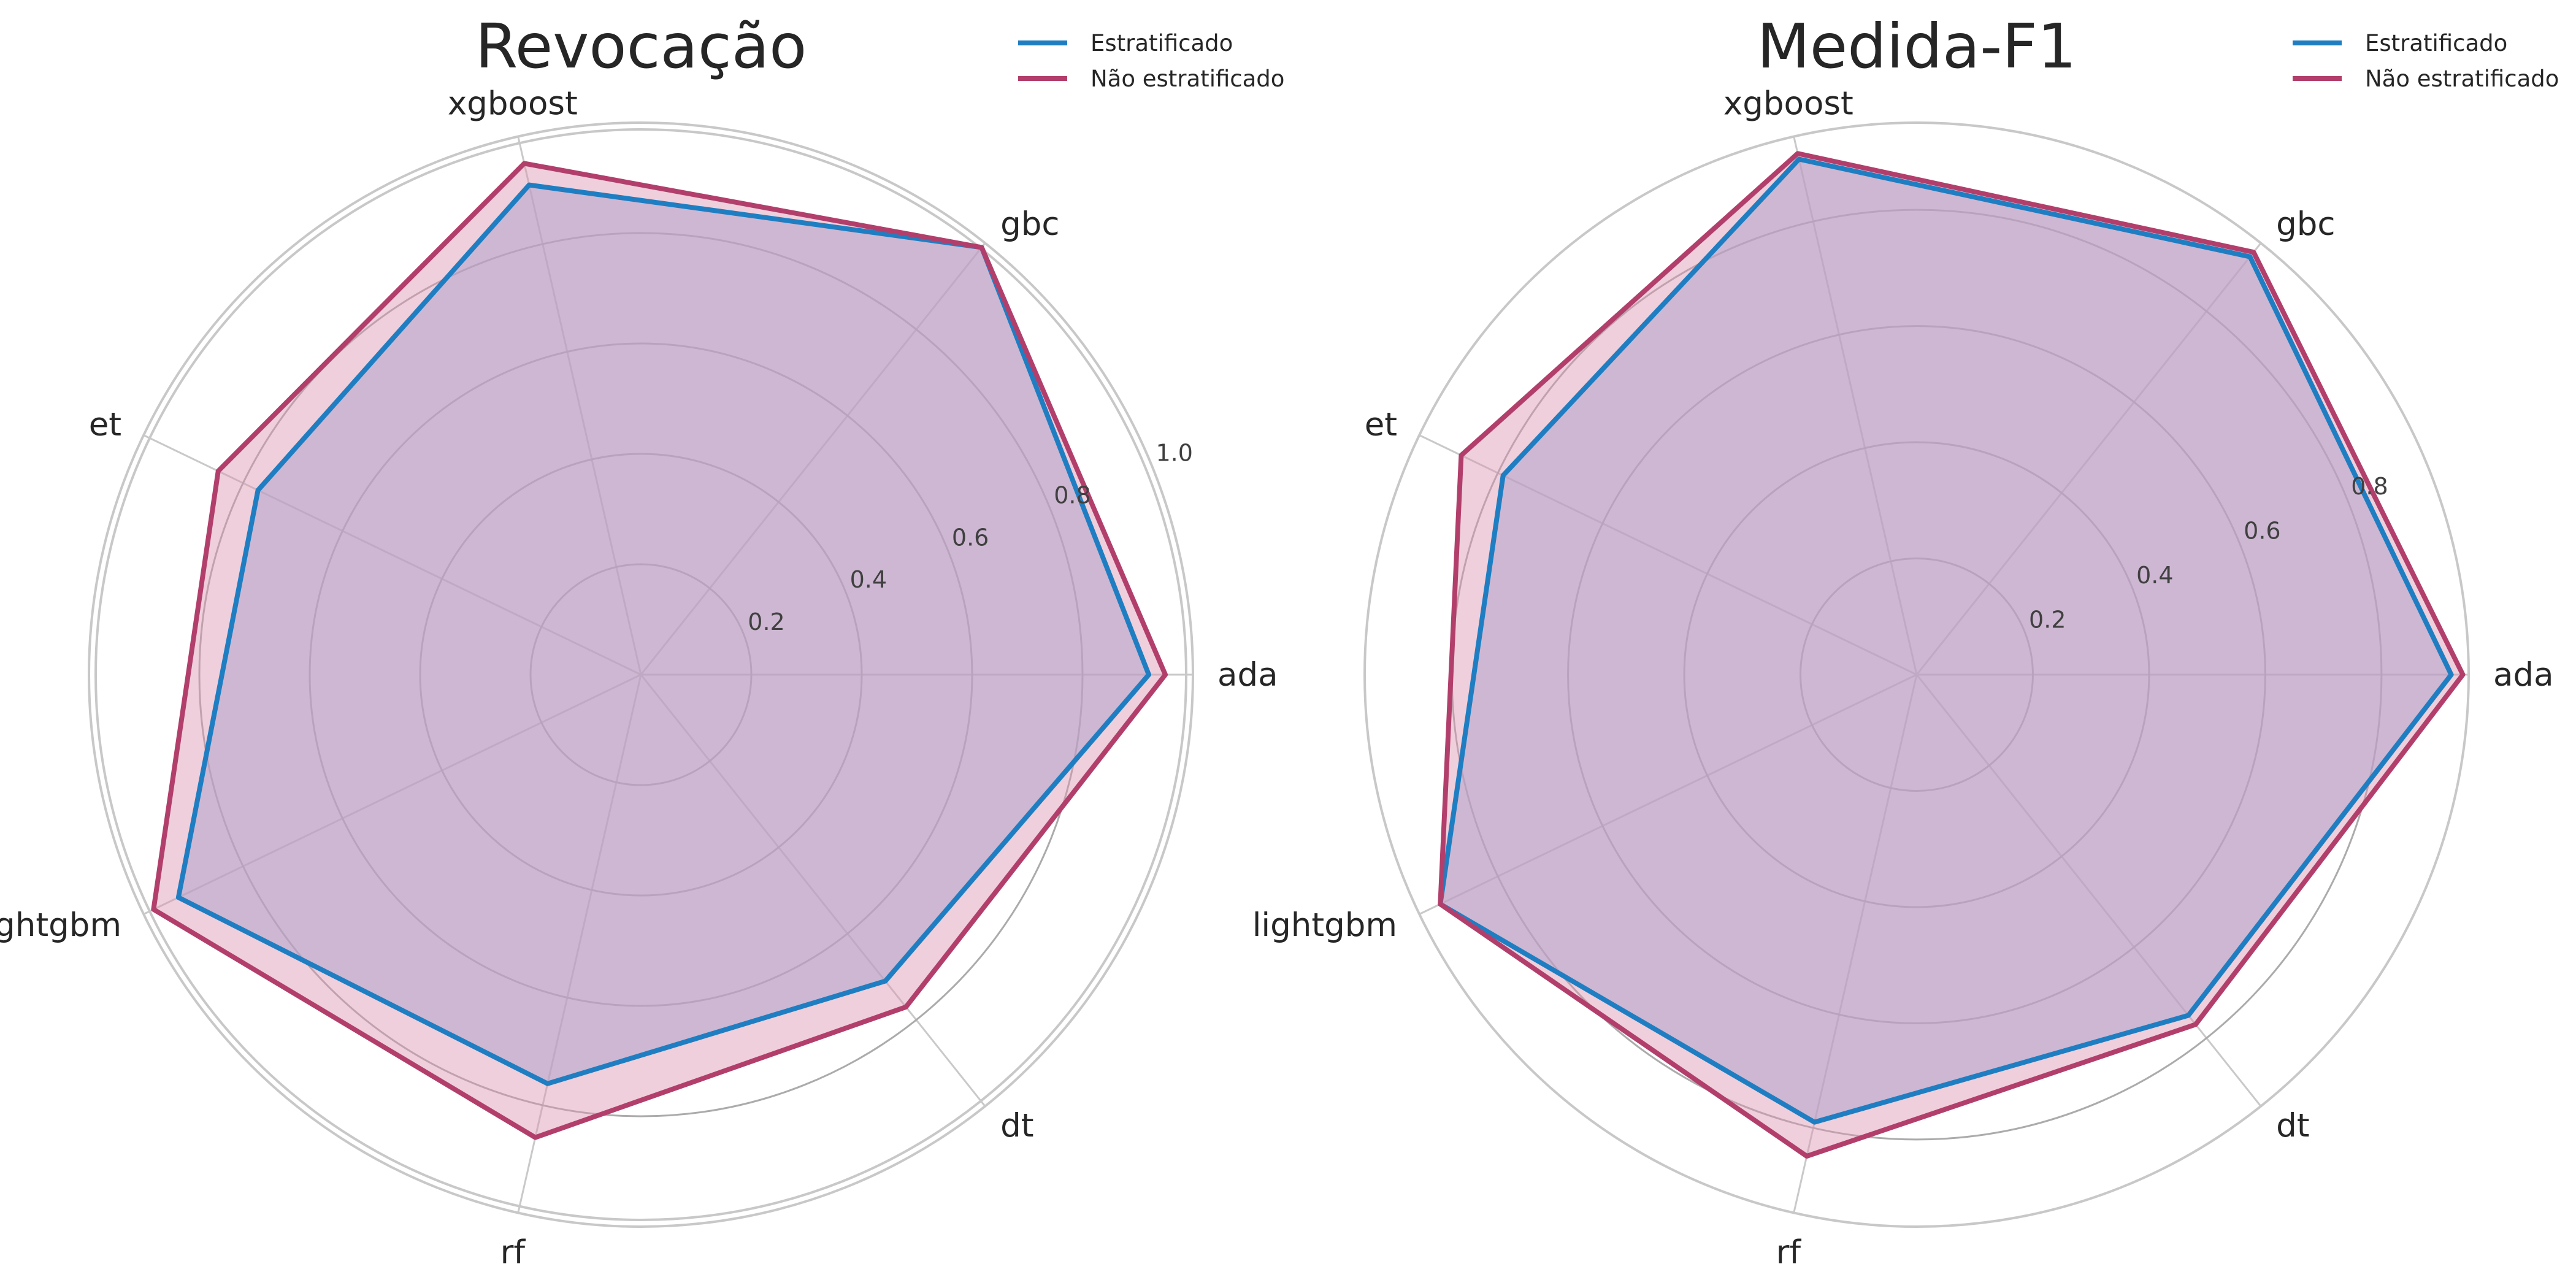 The width and height of the screenshot is (2576, 1288). What do you see at coordinates (641, 46) in the screenshot?
I see `chart-title: Revocação` at bounding box center [641, 46].